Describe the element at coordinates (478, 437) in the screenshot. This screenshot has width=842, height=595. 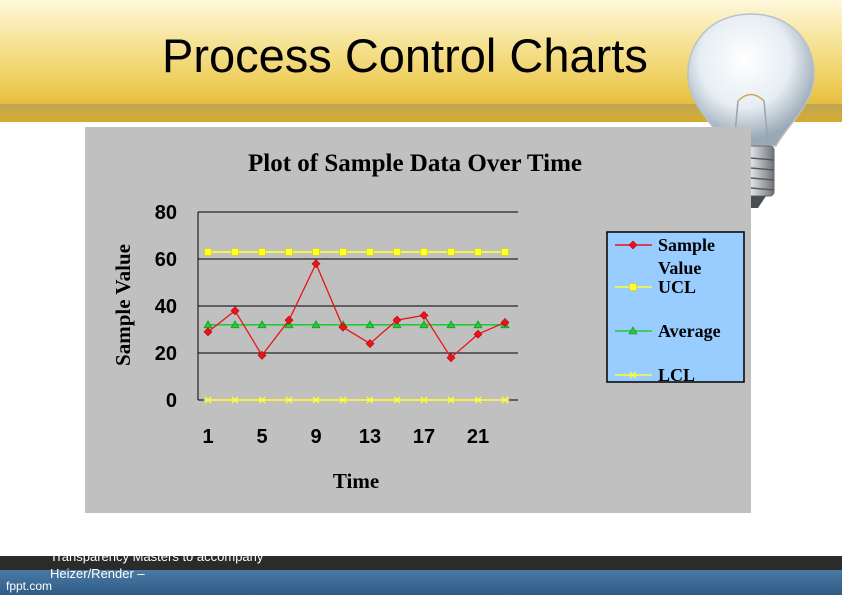
I see `x-tick-label: 21` at that location.